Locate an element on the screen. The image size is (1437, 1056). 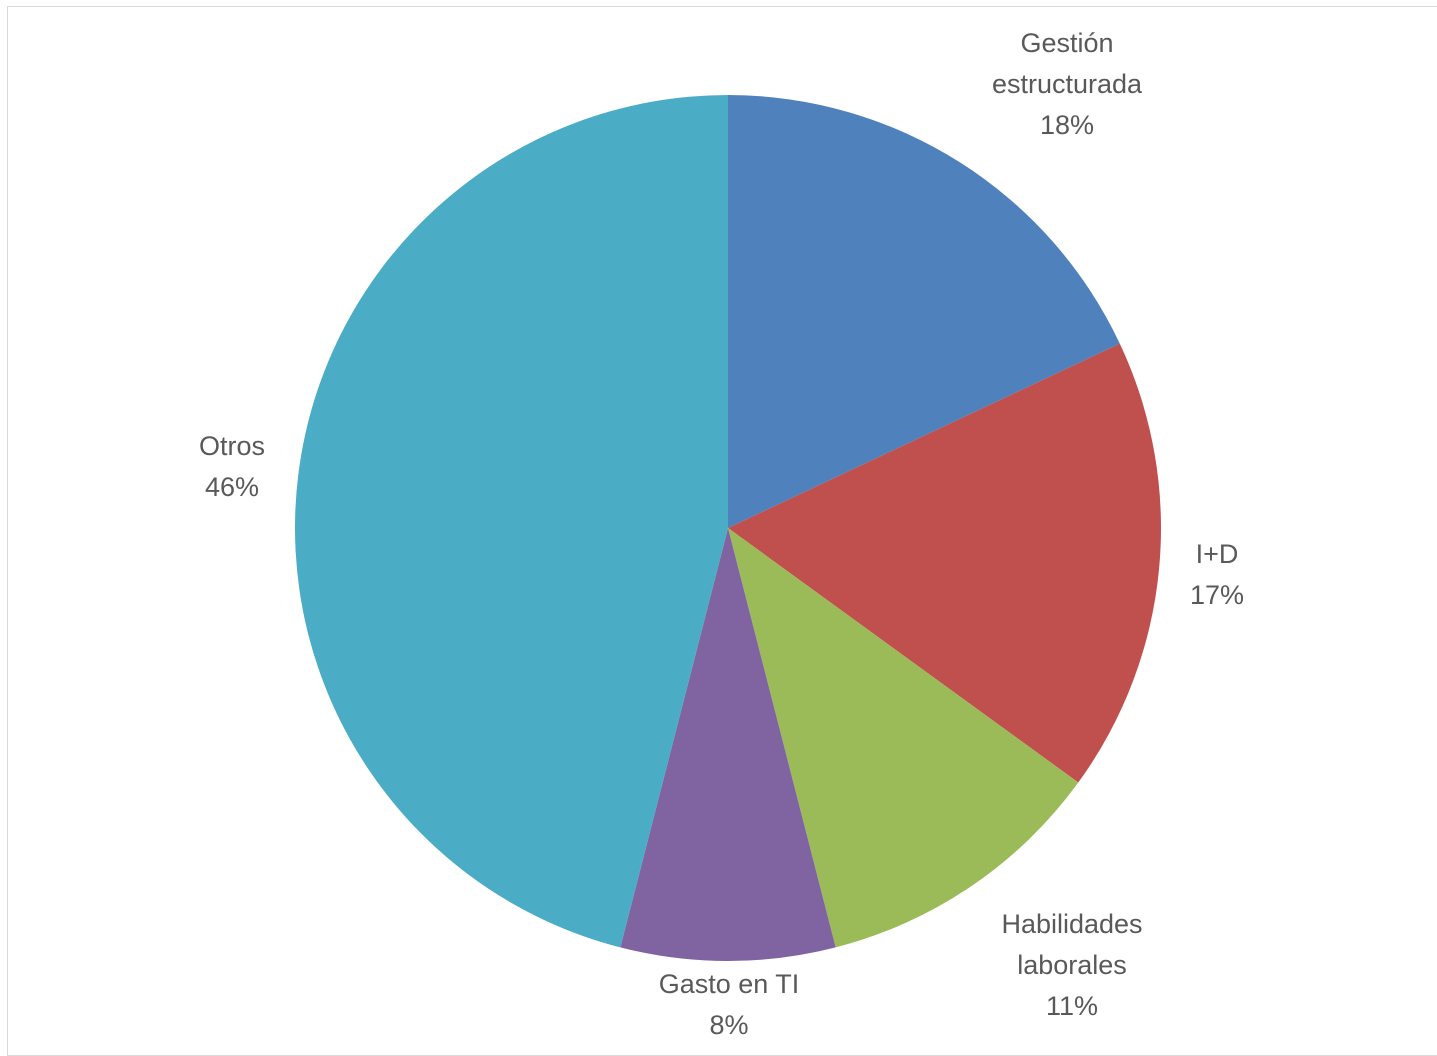
pie-slice-gestion-estructurada is located at coordinates (924, 311).